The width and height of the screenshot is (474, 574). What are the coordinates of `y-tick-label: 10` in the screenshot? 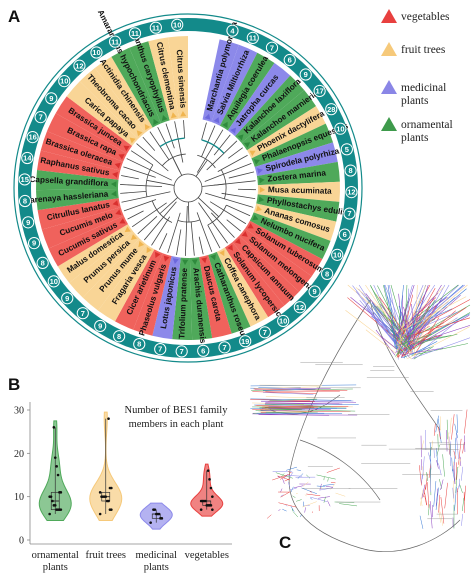 It's located at (19, 497).